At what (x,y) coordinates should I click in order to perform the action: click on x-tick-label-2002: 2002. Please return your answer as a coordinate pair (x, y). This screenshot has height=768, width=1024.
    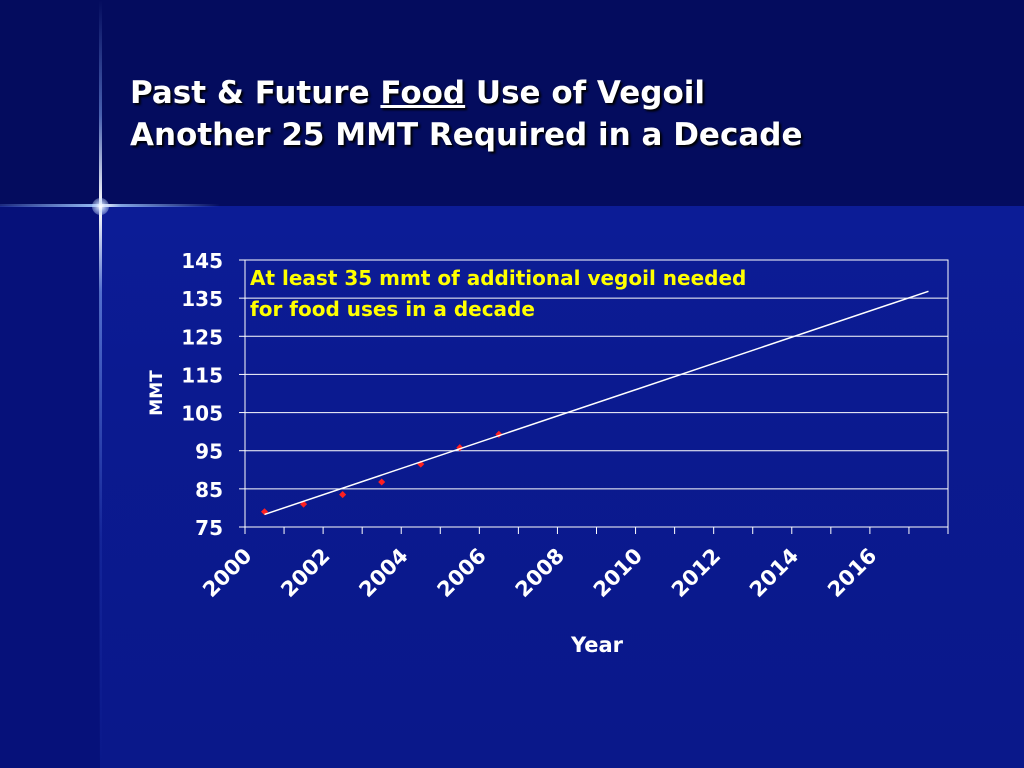
    Looking at the image, I should click on (305, 573).